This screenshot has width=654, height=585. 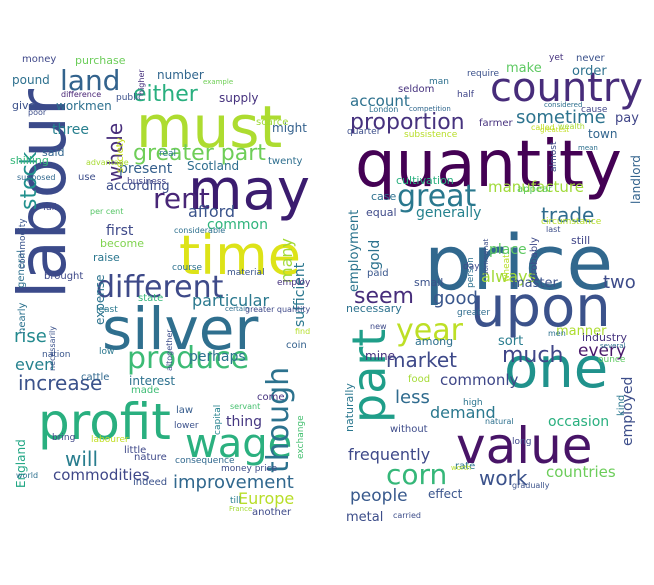 I want to click on right-word-carried: carried, so click(x=407, y=515).